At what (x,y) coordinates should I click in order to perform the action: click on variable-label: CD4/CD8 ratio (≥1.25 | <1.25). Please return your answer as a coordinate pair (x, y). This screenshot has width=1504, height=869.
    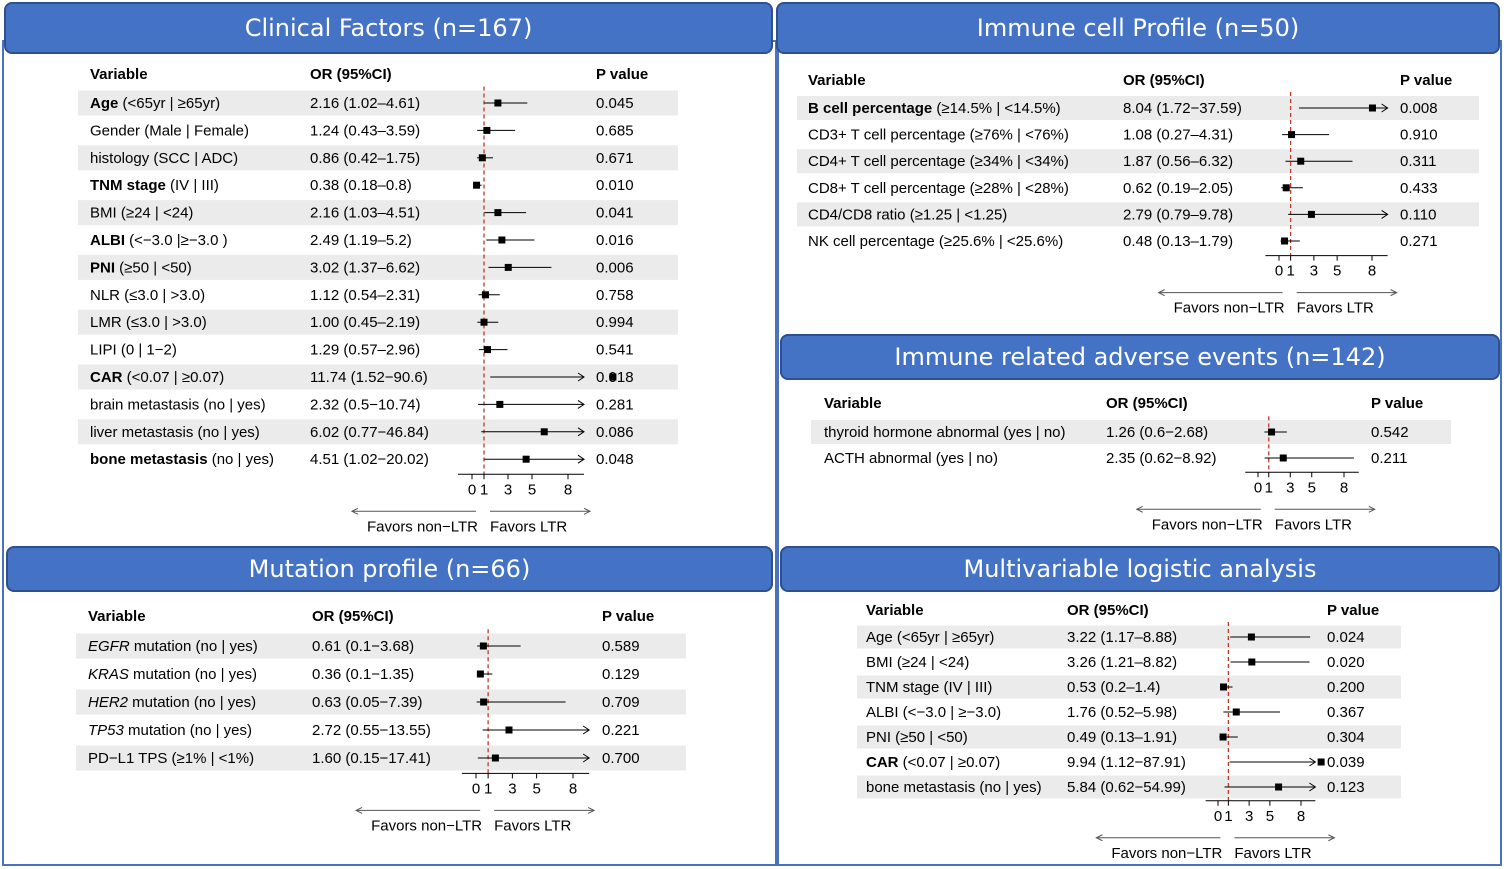
    Looking at the image, I should click on (907, 214).